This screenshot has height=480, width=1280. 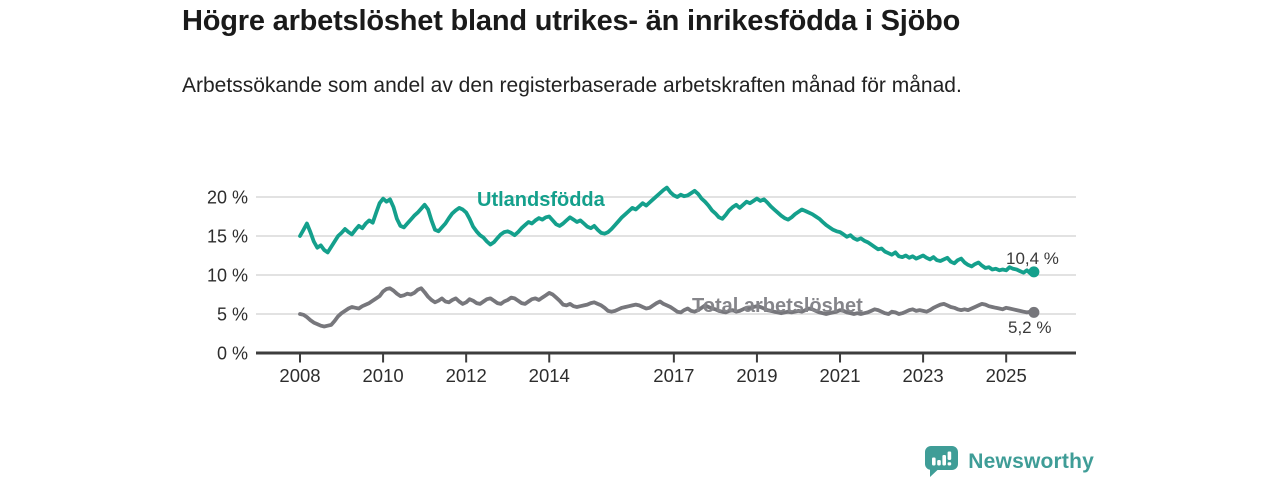 I want to click on series-label-utlandsfodda: Utlandsfödda, so click(x=541, y=200).